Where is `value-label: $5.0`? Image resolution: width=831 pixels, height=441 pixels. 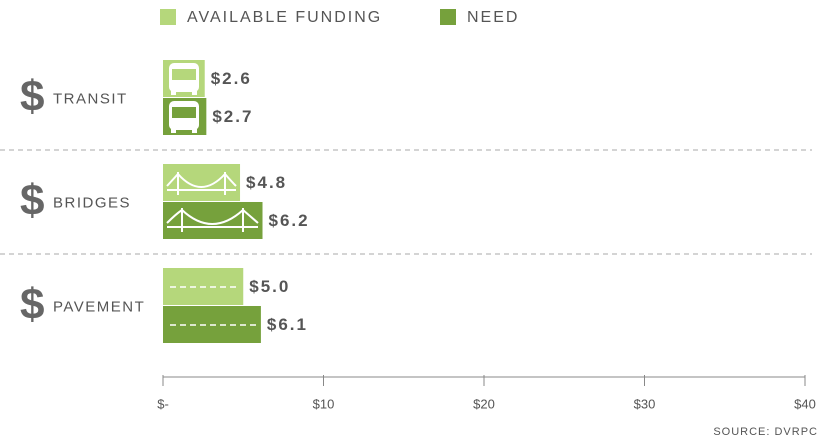 value-label: $5.0 is located at coordinates (269, 286).